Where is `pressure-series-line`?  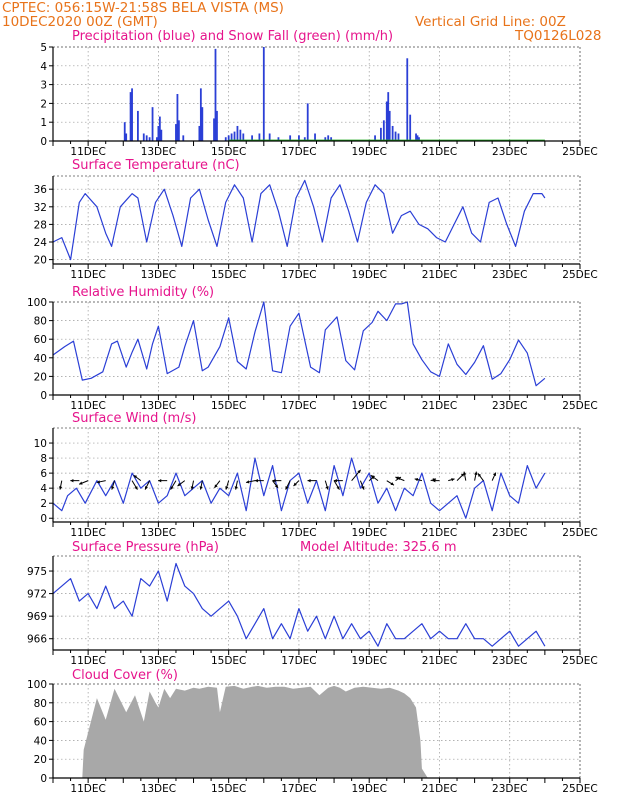
pressure-series-line is located at coordinates (299, 604).